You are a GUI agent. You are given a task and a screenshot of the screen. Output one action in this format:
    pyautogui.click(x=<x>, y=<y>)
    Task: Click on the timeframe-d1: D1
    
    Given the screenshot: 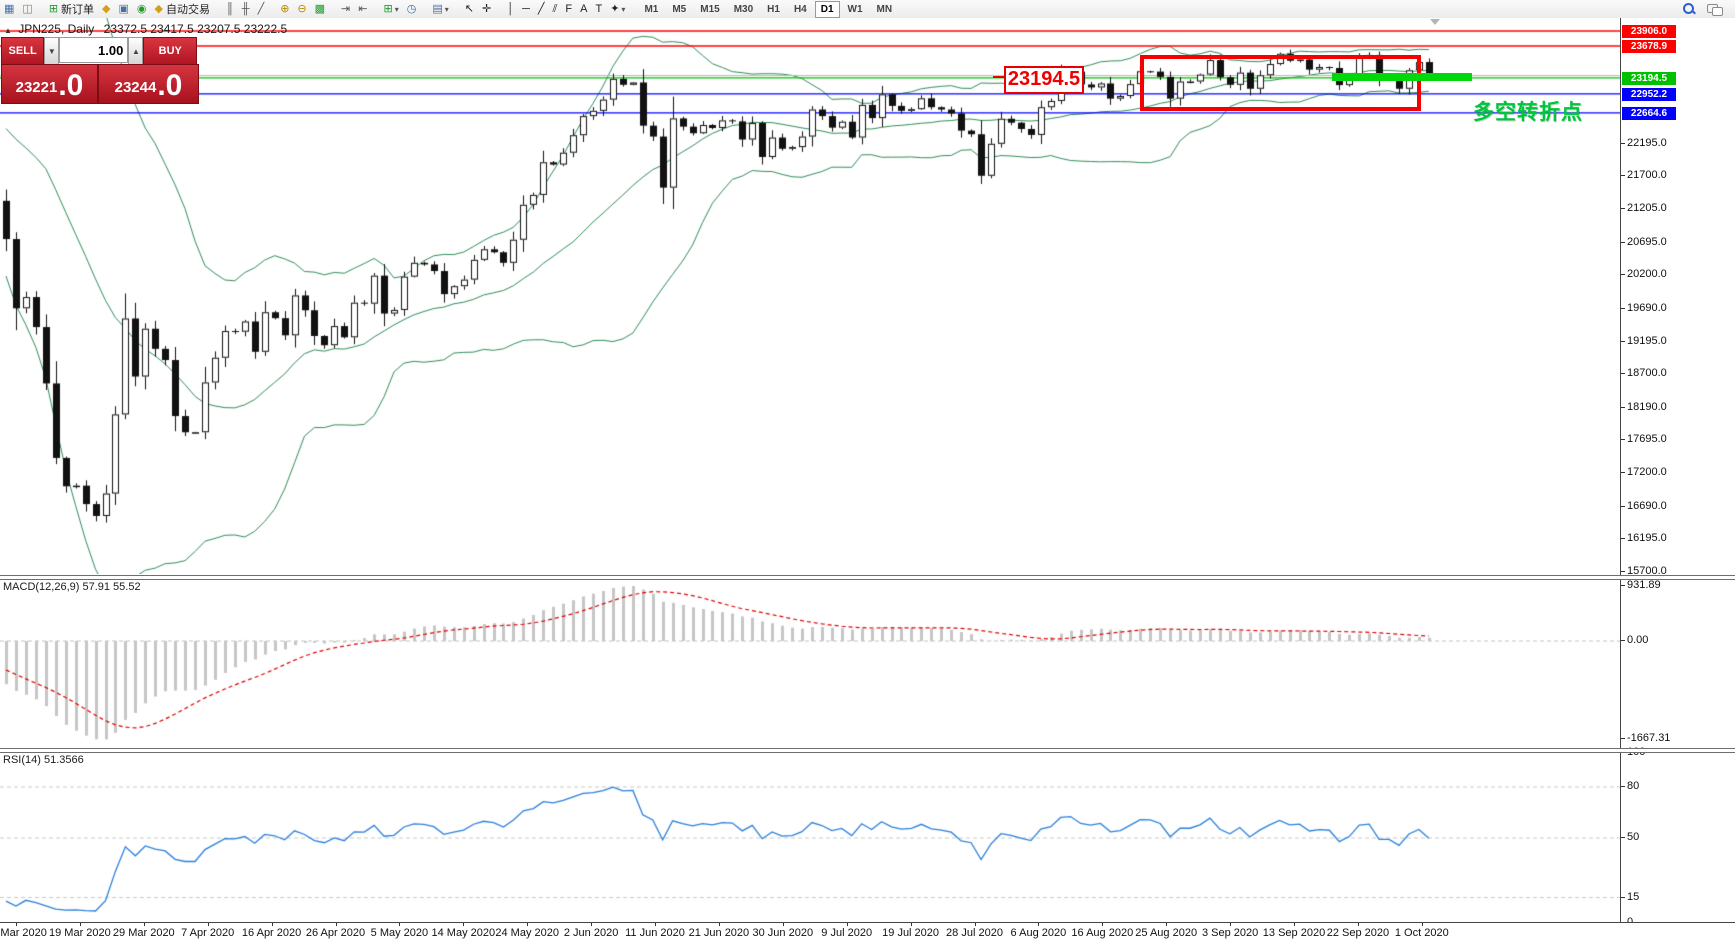 What is the action you would take?
    pyautogui.click(x=827, y=9)
    